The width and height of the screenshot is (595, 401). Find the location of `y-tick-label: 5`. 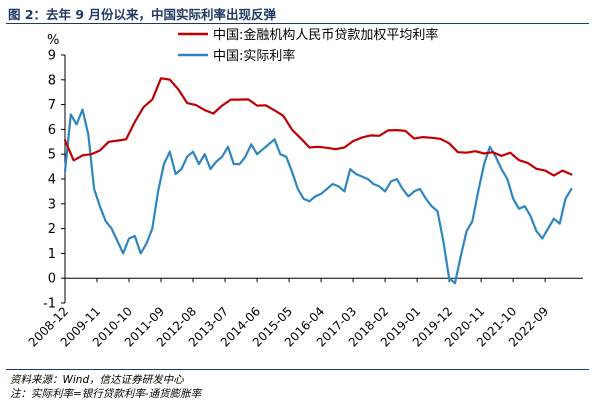

y-tick-label: 5 is located at coordinates (52, 155).